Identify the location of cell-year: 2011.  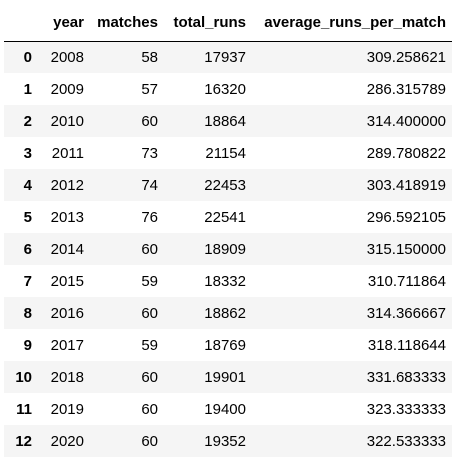
(67, 153).